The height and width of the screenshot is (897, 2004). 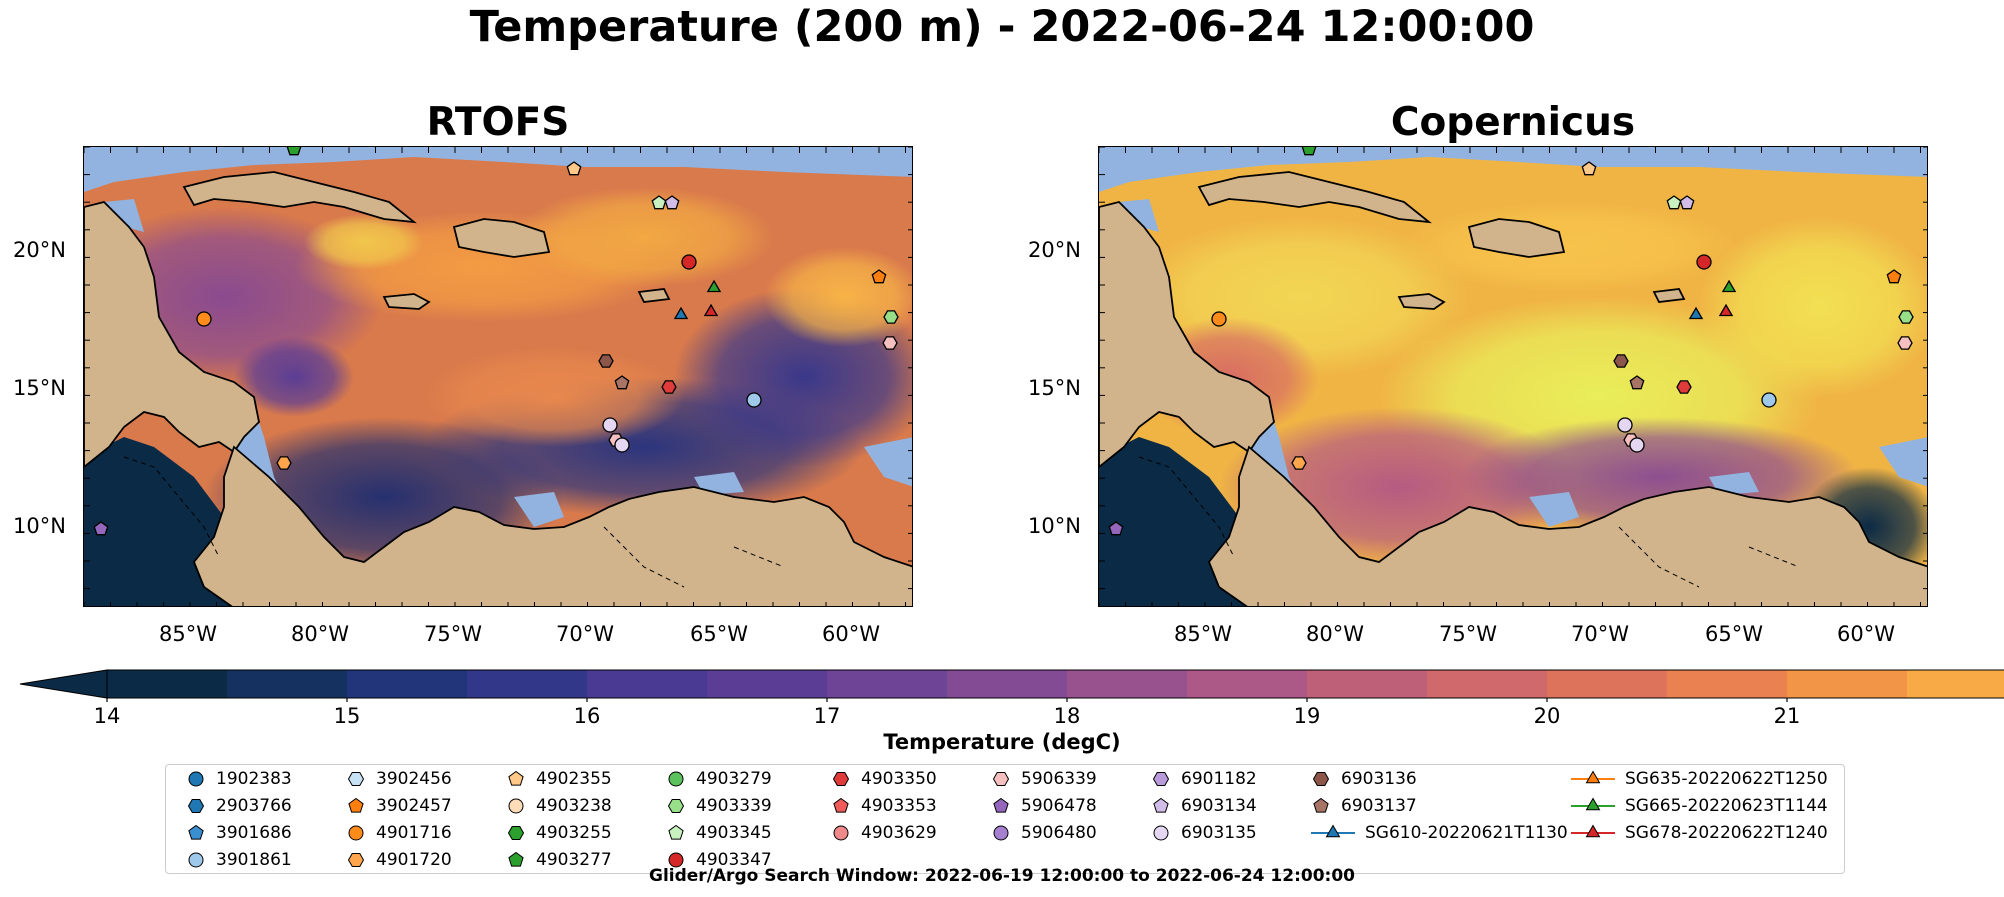 What do you see at coordinates (1059, 779) in the screenshot?
I see `legend-label: 5906339` at bounding box center [1059, 779].